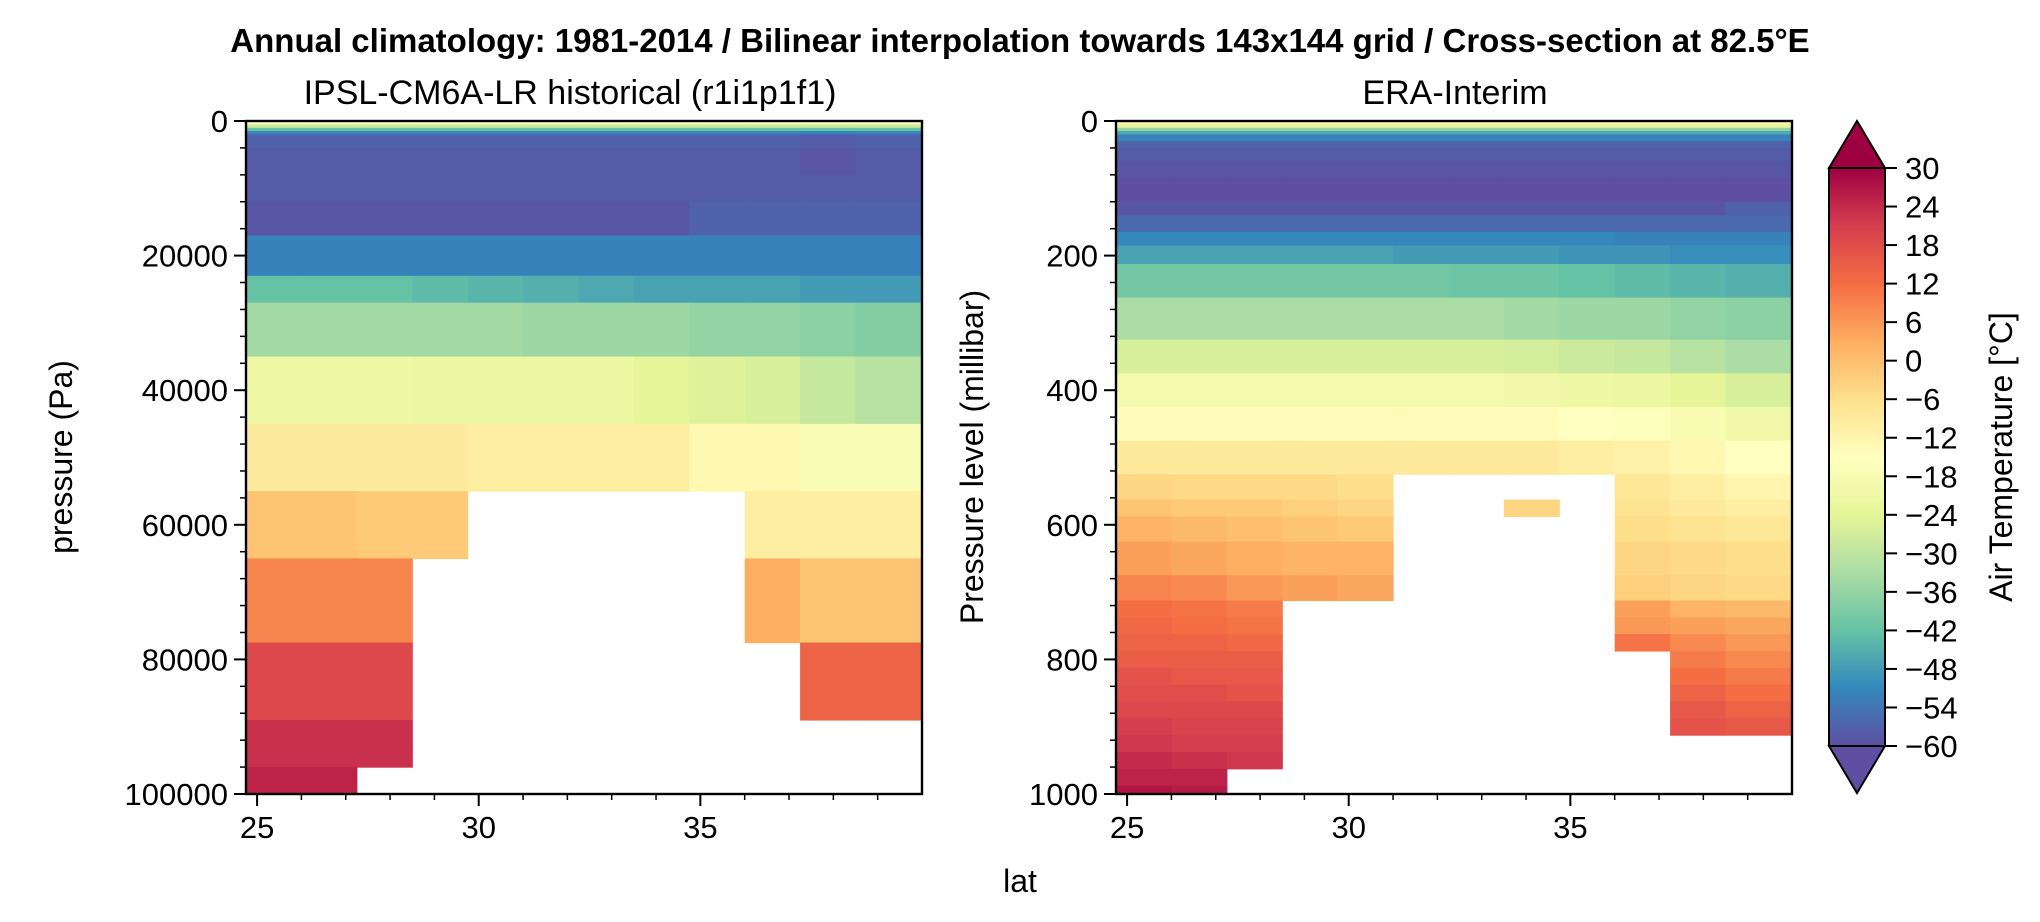 This screenshot has height=922, width=2040. Describe the element at coordinates (1931, 476) in the screenshot. I see `colorbar-tick-label: −18` at that location.